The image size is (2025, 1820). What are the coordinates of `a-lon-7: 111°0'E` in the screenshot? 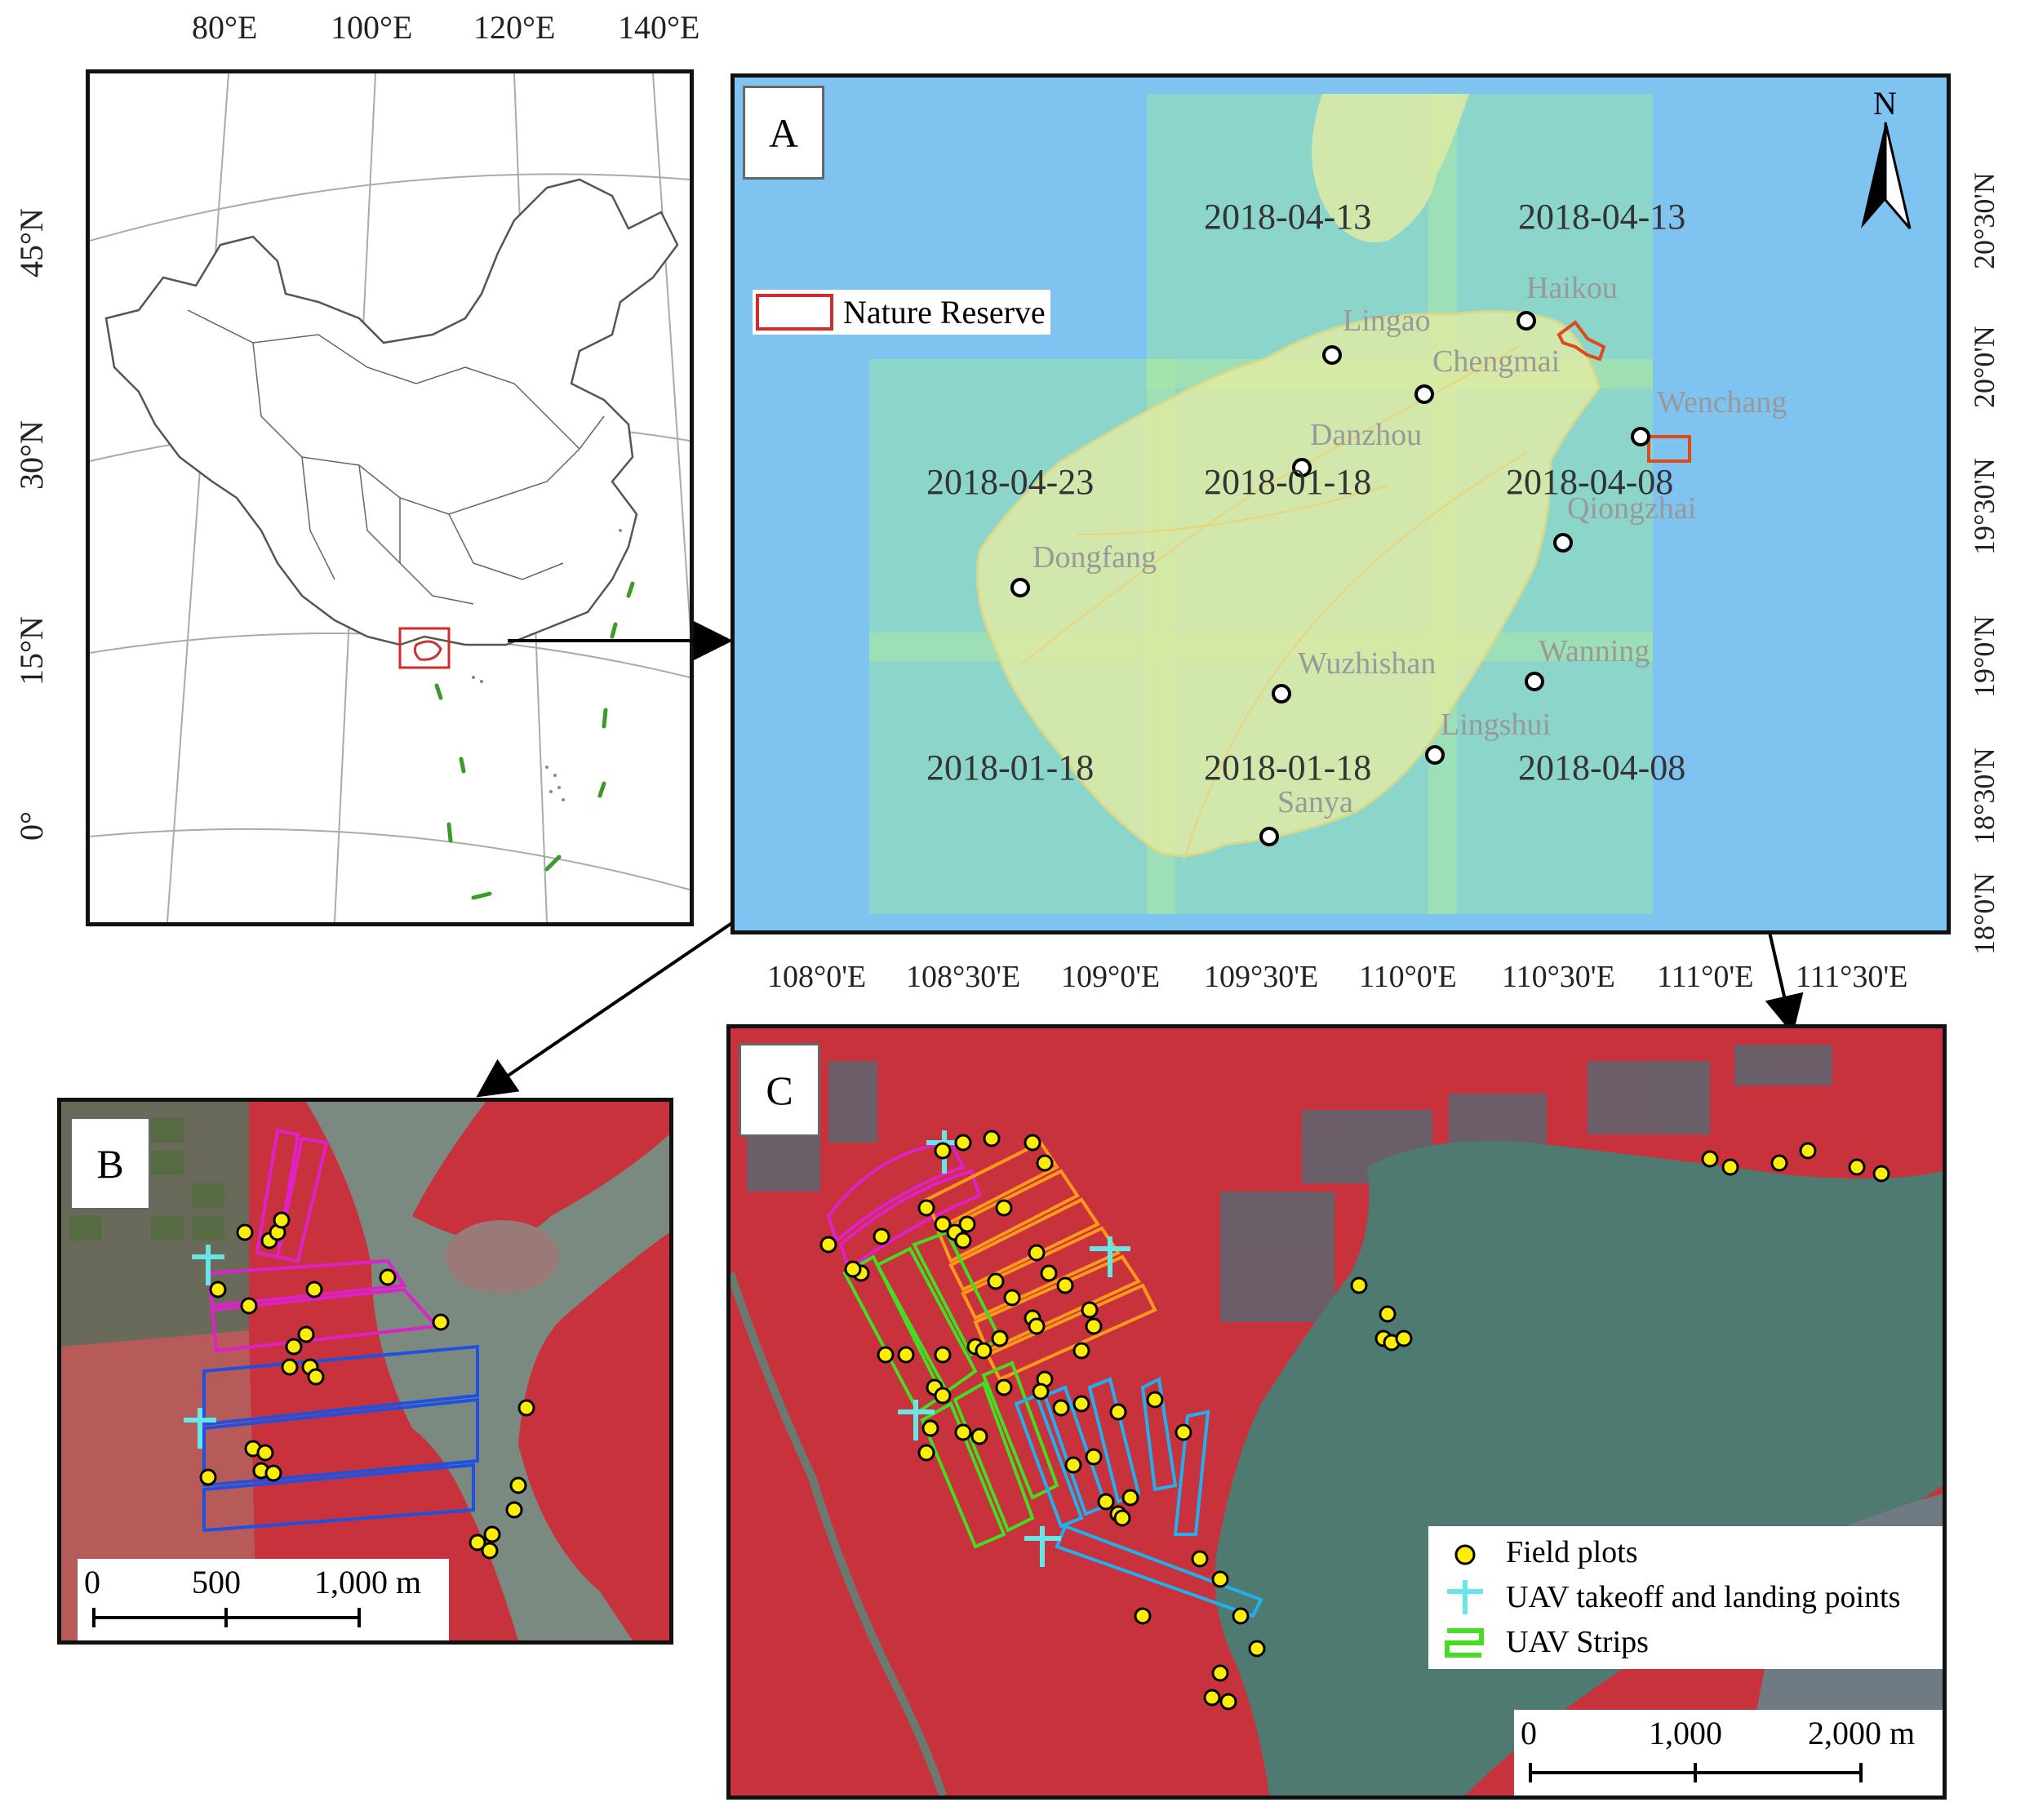 It's located at (1705, 977).